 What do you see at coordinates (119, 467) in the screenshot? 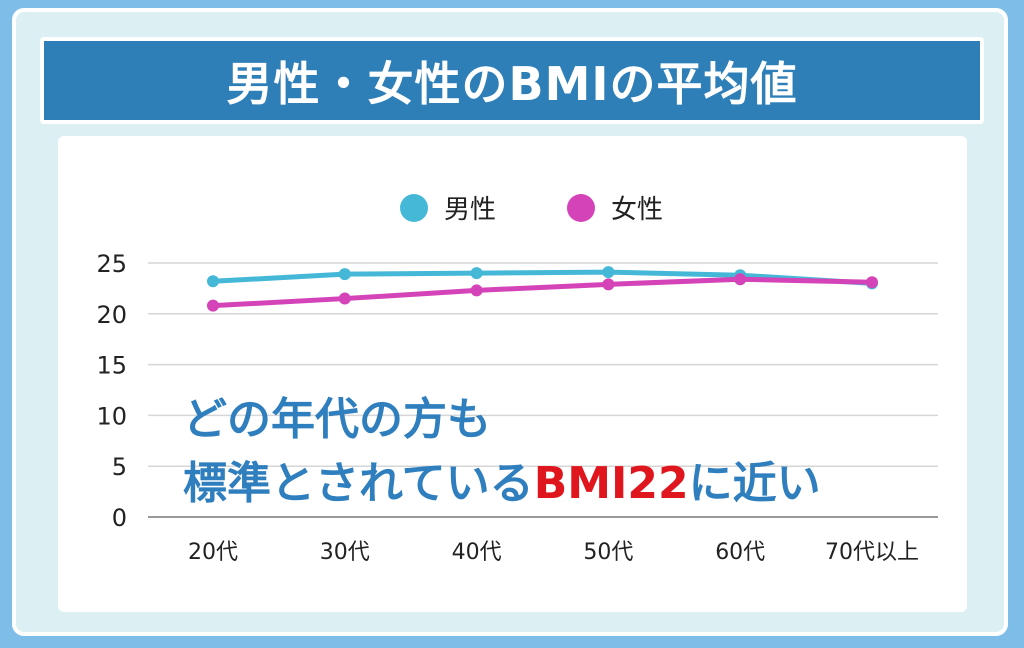
I see `y-tick-label: 5` at bounding box center [119, 467].